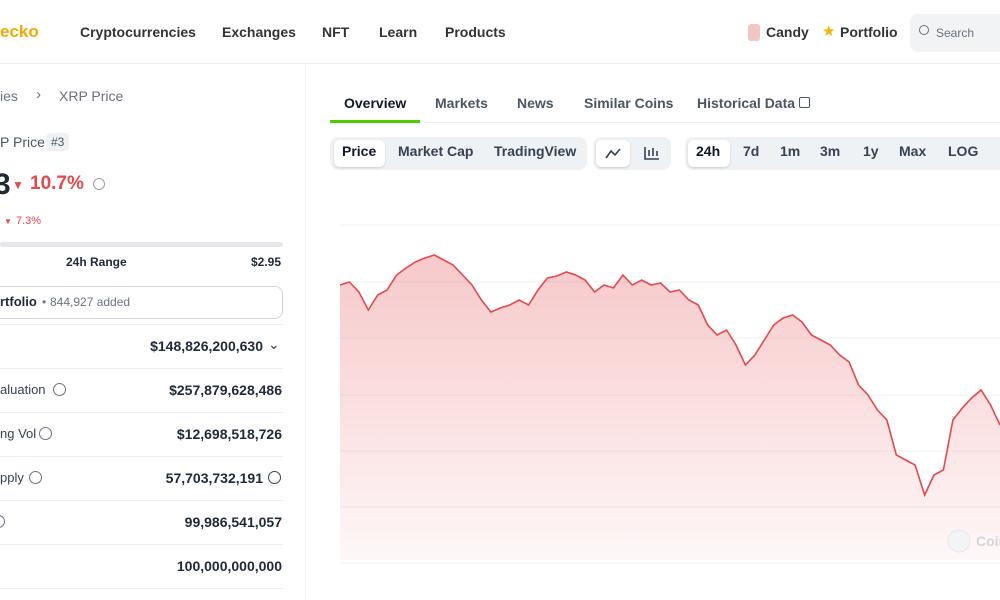 The height and width of the screenshot is (600, 1000). Describe the element at coordinates (754, 32) in the screenshot. I see `candy-icon` at that location.